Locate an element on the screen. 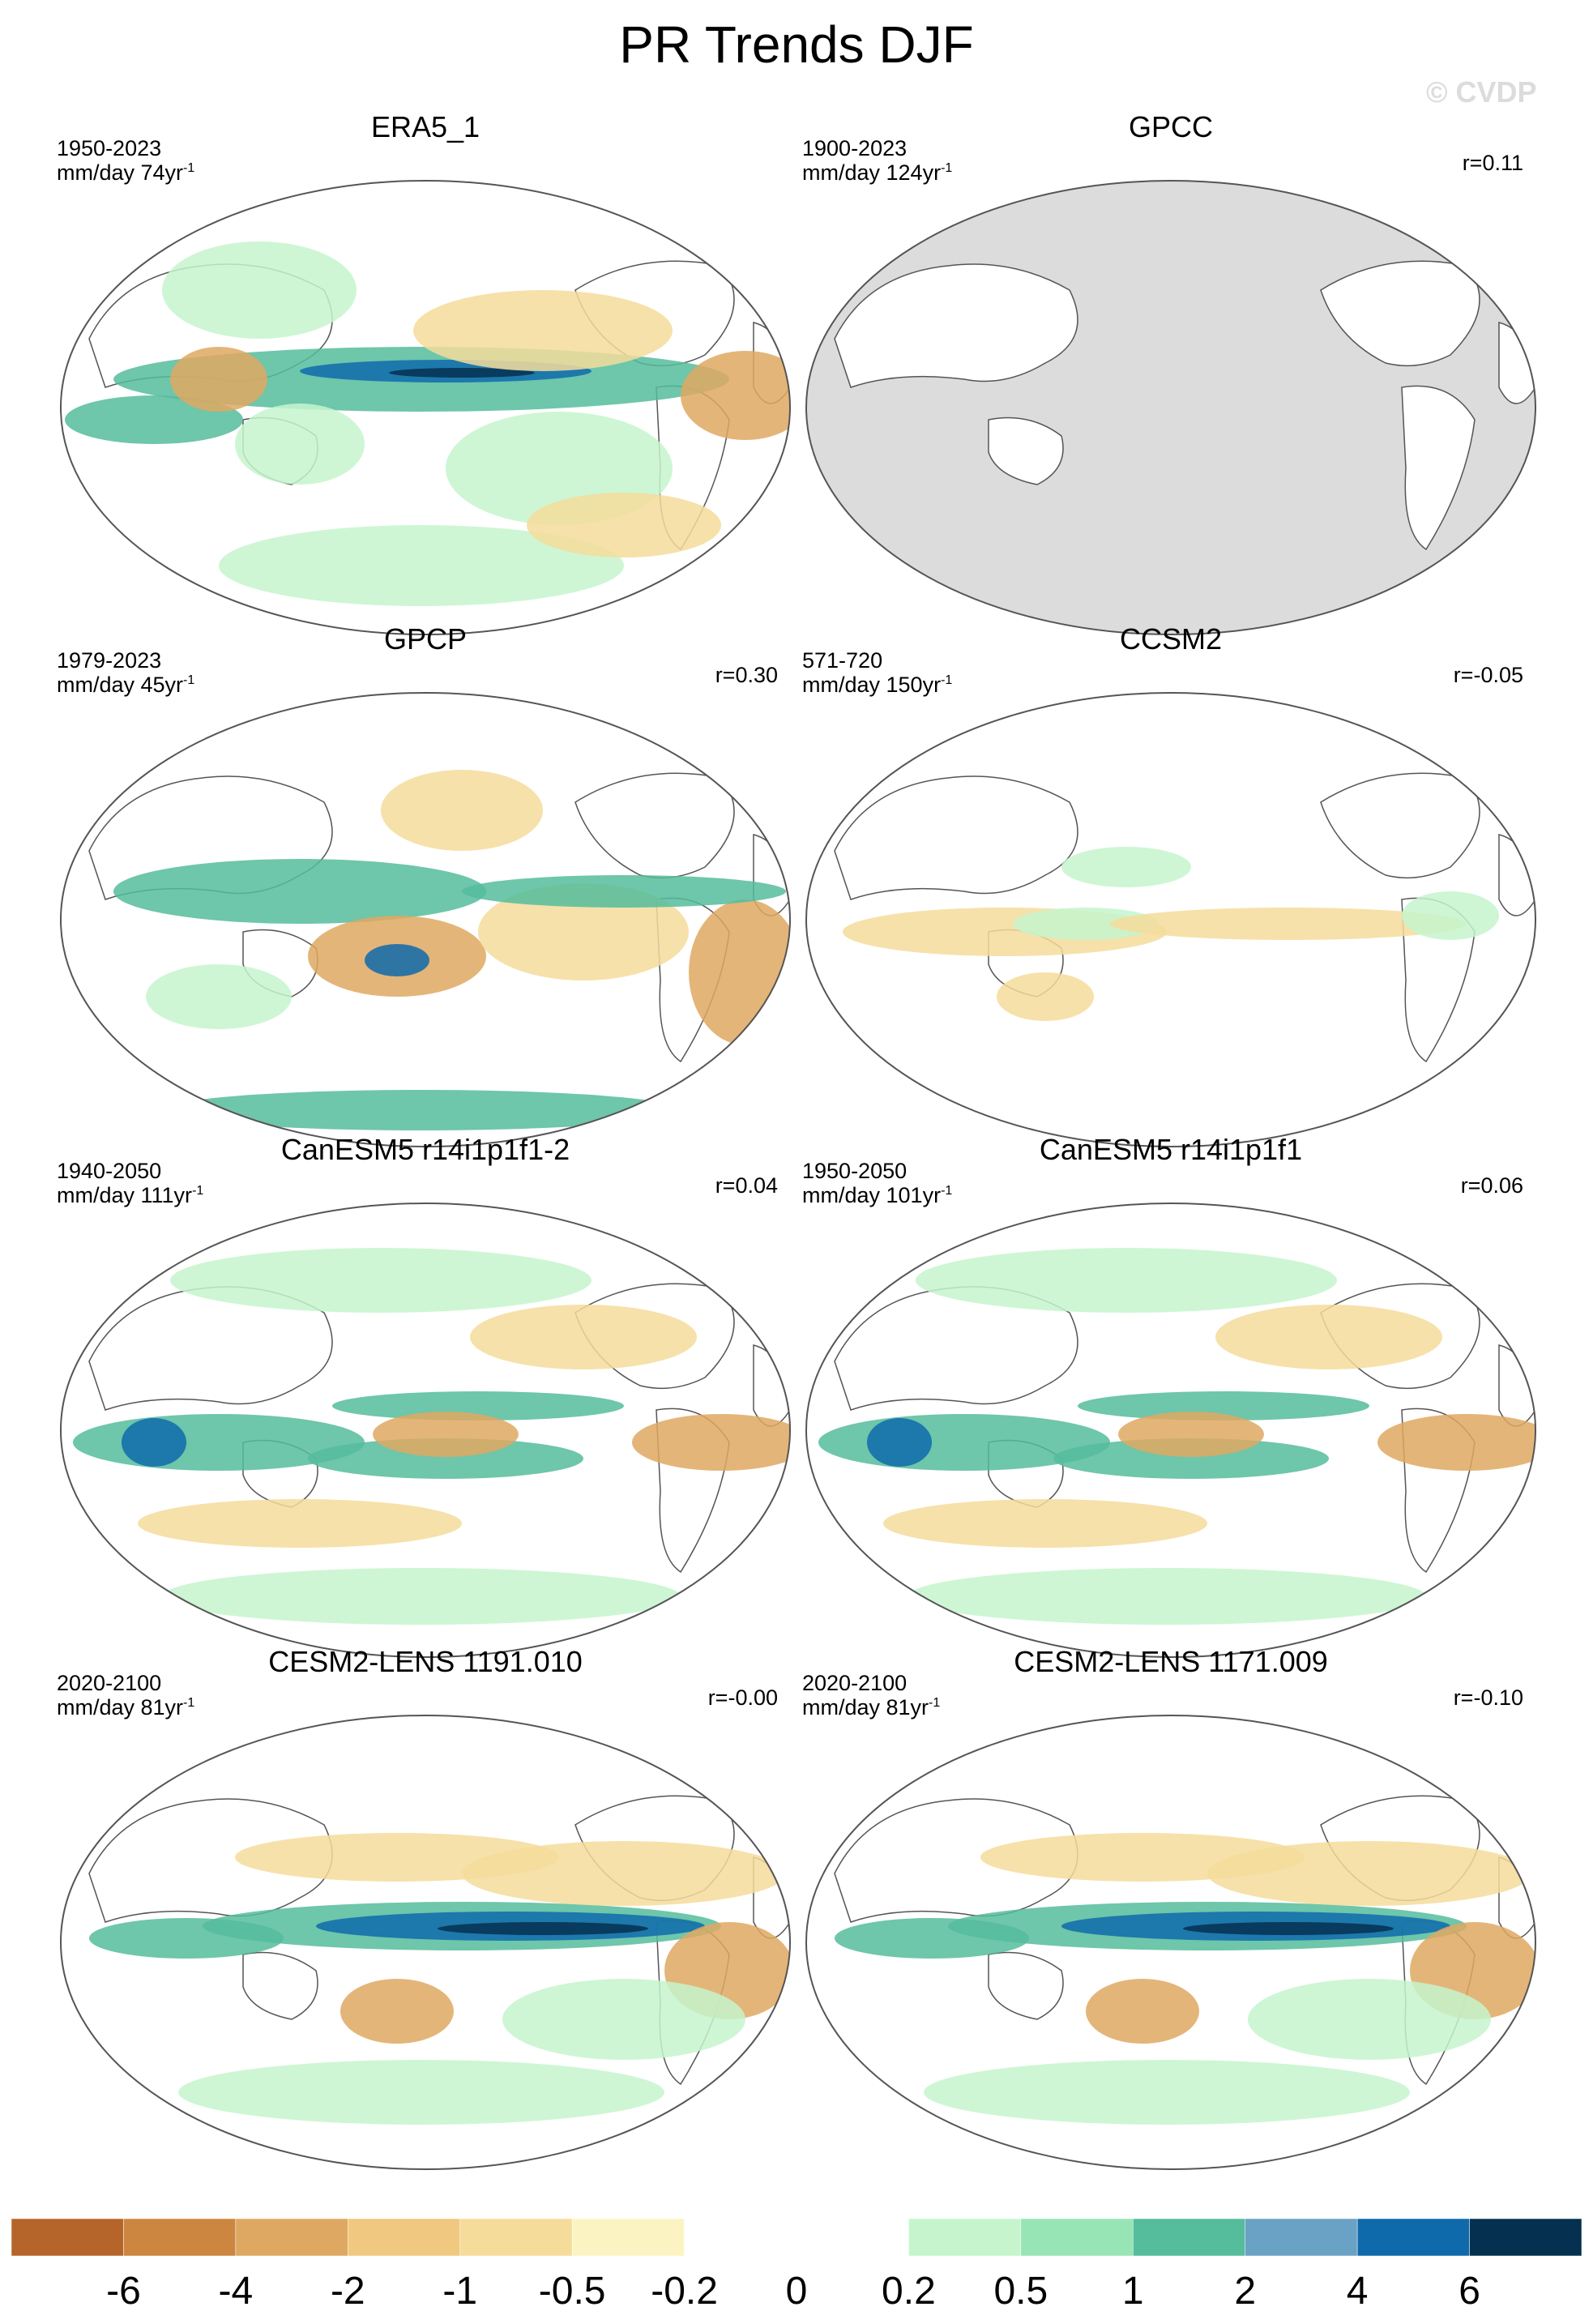 This screenshot has height=2324, width=1593. panel-units: mm/day 111yr-1 is located at coordinates (130, 1195).